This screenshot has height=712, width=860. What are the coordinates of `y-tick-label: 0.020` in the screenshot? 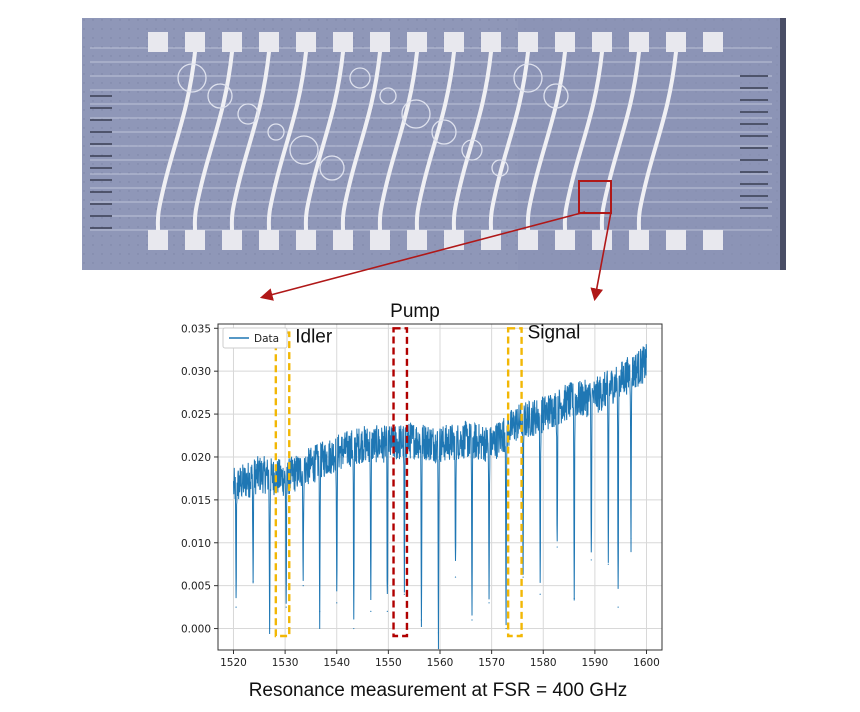 It's located at (196, 458).